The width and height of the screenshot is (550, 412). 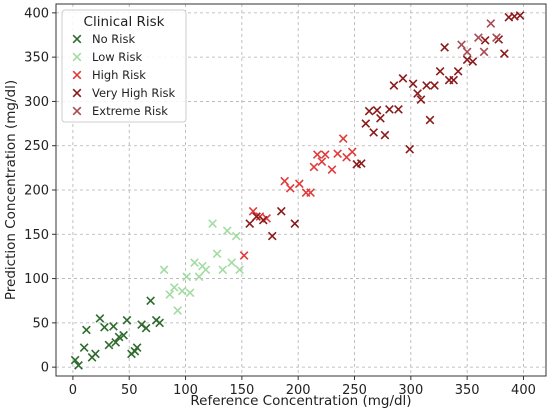 I want to click on x-tick-label: 350, so click(x=467, y=390).